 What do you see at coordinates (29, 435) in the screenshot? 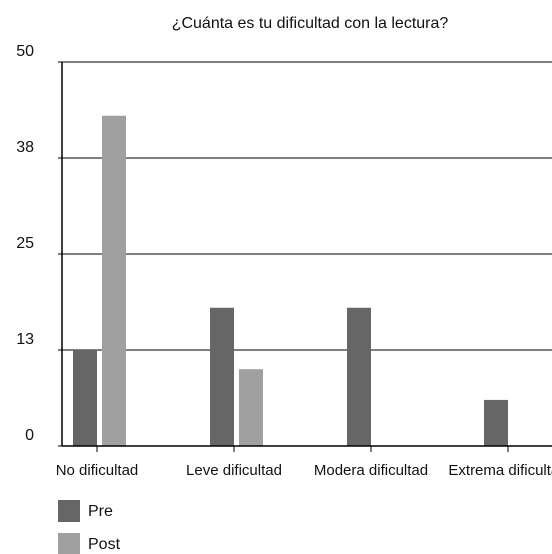
I see `y-tick-label: 0` at bounding box center [29, 435].